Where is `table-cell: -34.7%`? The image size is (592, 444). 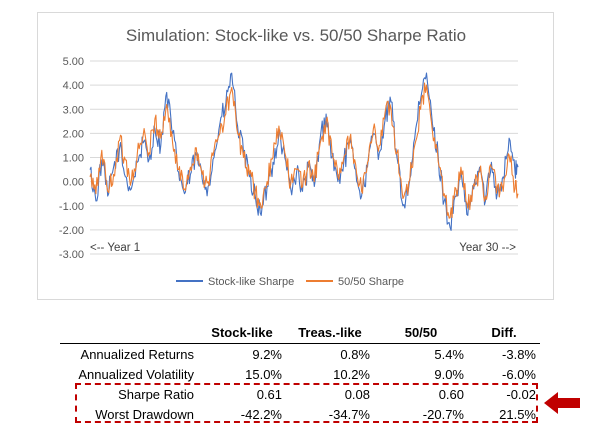 table-cell: -34.7% is located at coordinates (349, 414).